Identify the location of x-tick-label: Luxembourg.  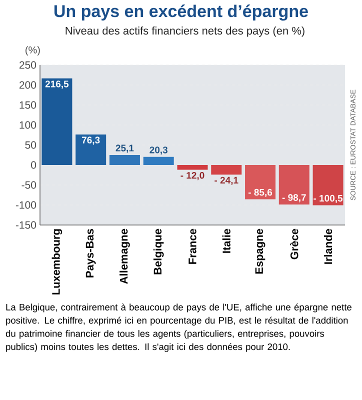
(57, 261).